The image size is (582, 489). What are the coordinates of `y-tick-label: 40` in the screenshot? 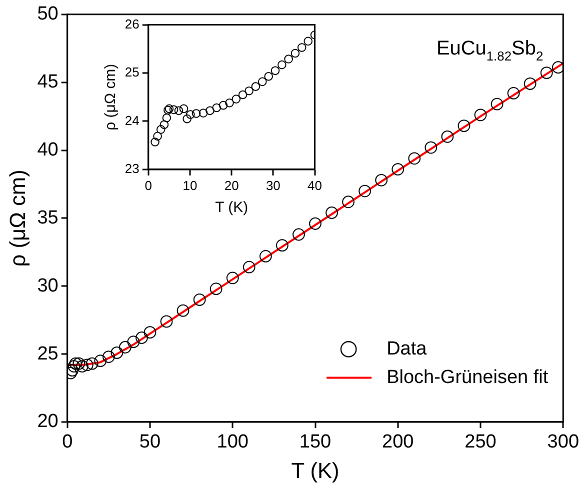 It's located at (47, 149).